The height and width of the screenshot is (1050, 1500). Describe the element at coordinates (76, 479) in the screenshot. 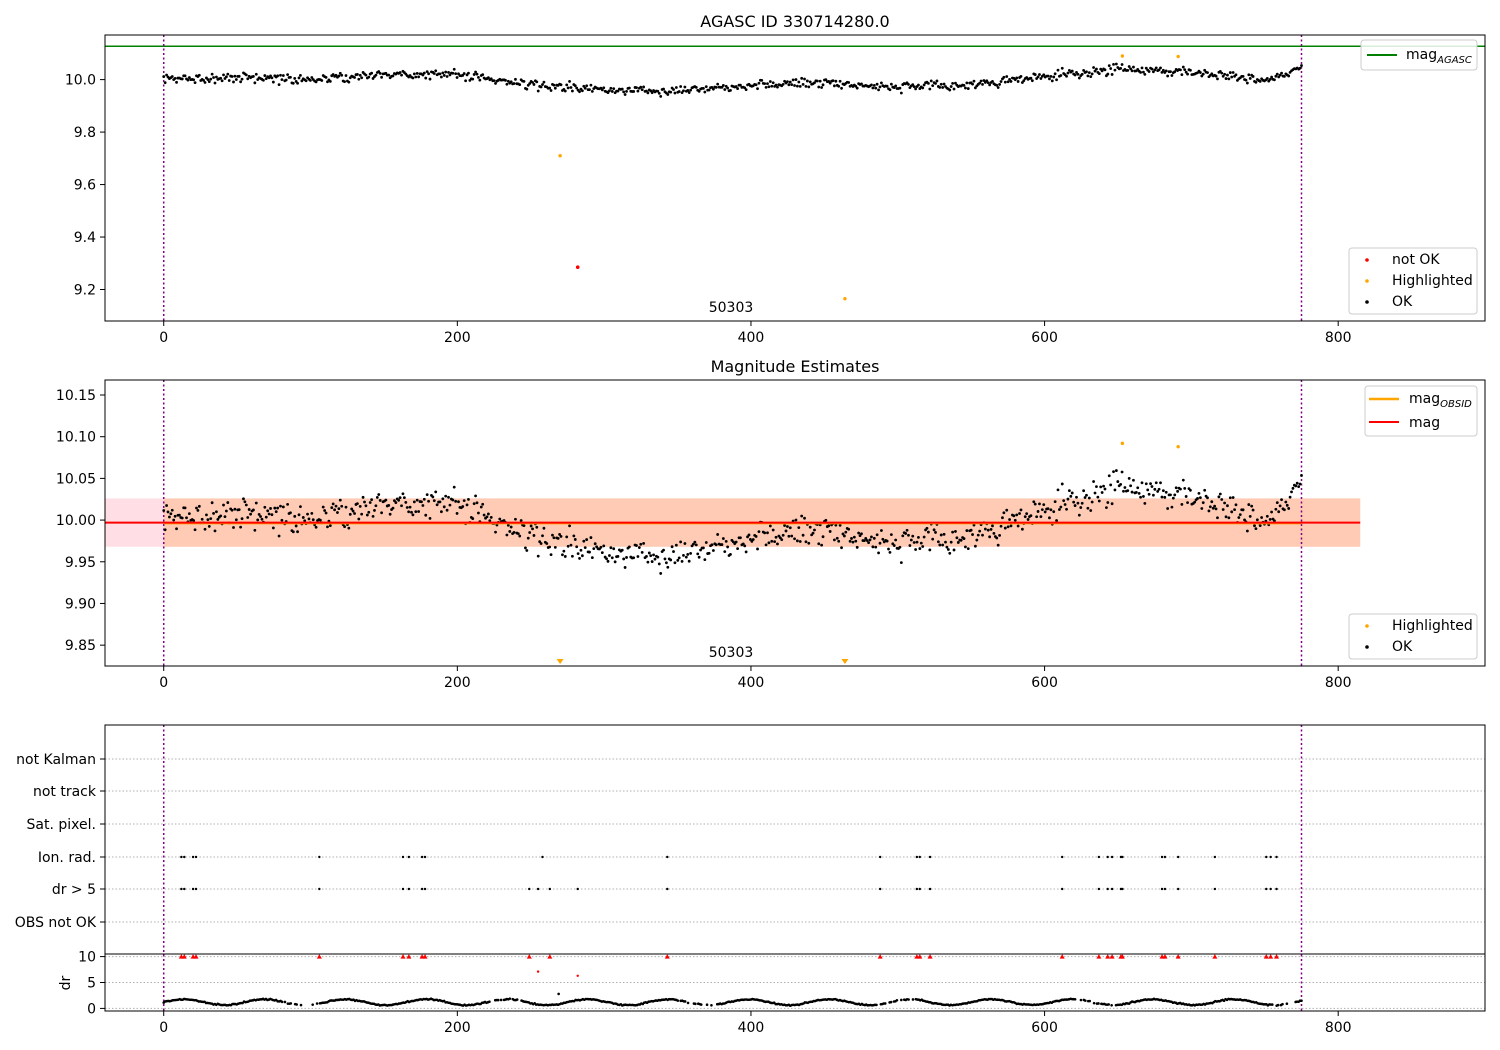

I see `p2-ytick-label: 10.05` at that location.